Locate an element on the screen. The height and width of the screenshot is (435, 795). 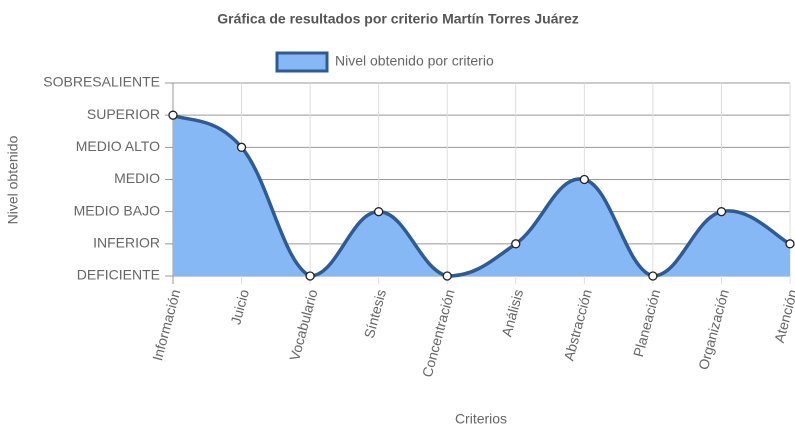
x-tick-label: Síntesis is located at coordinates (375, 314).